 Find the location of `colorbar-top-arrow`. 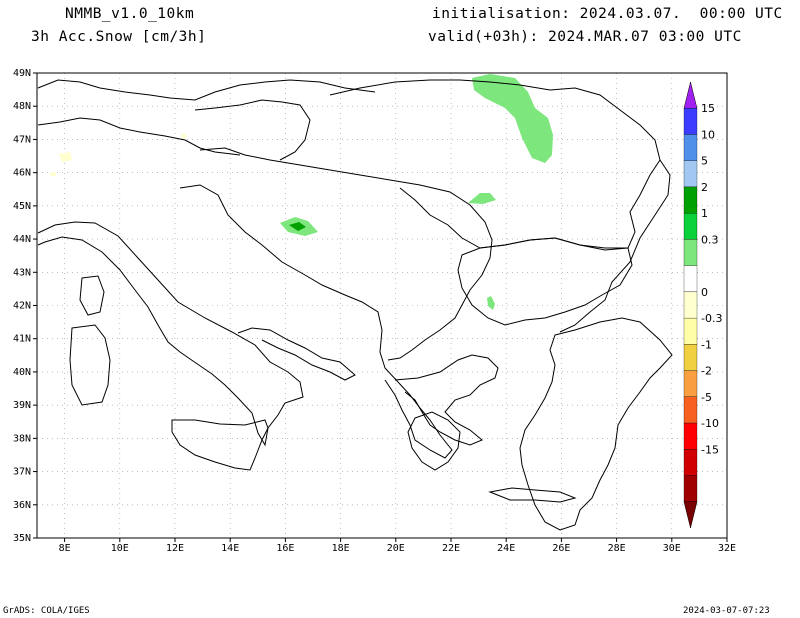

colorbar-top-arrow is located at coordinates (690, 95).